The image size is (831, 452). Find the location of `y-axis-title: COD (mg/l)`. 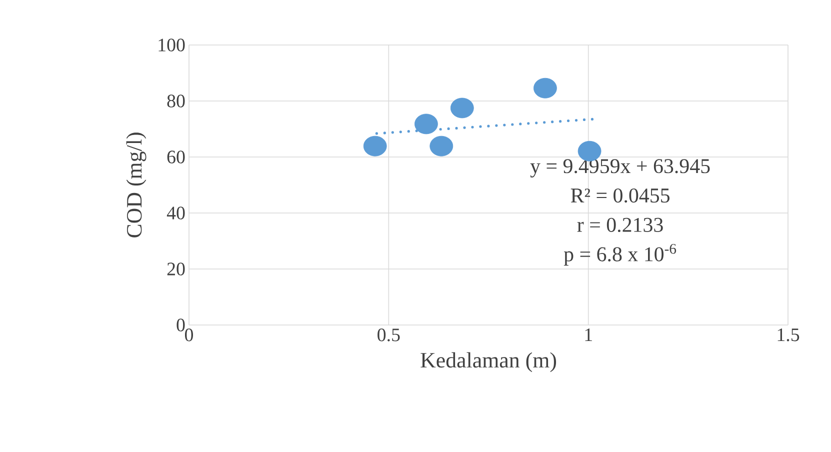

y-axis-title: COD (mg/l) is located at coordinates (136, 185).